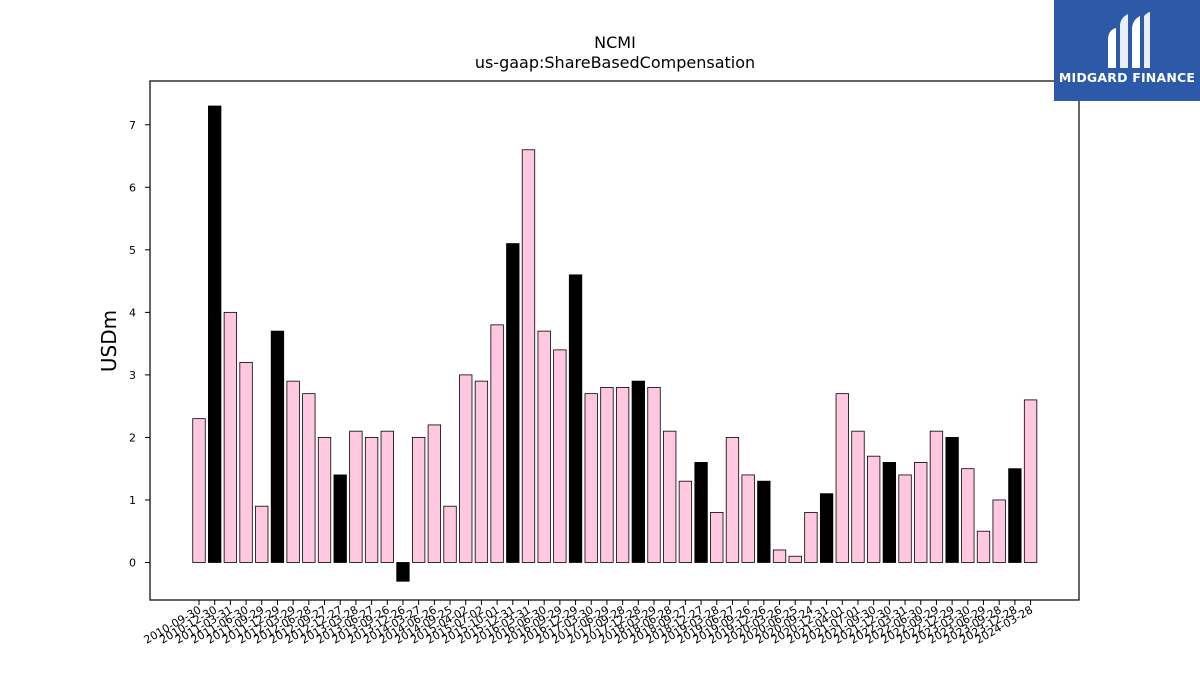  Describe the element at coordinates (132, 125) in the screenshot. I see `y-tick-label: 7` at that location.